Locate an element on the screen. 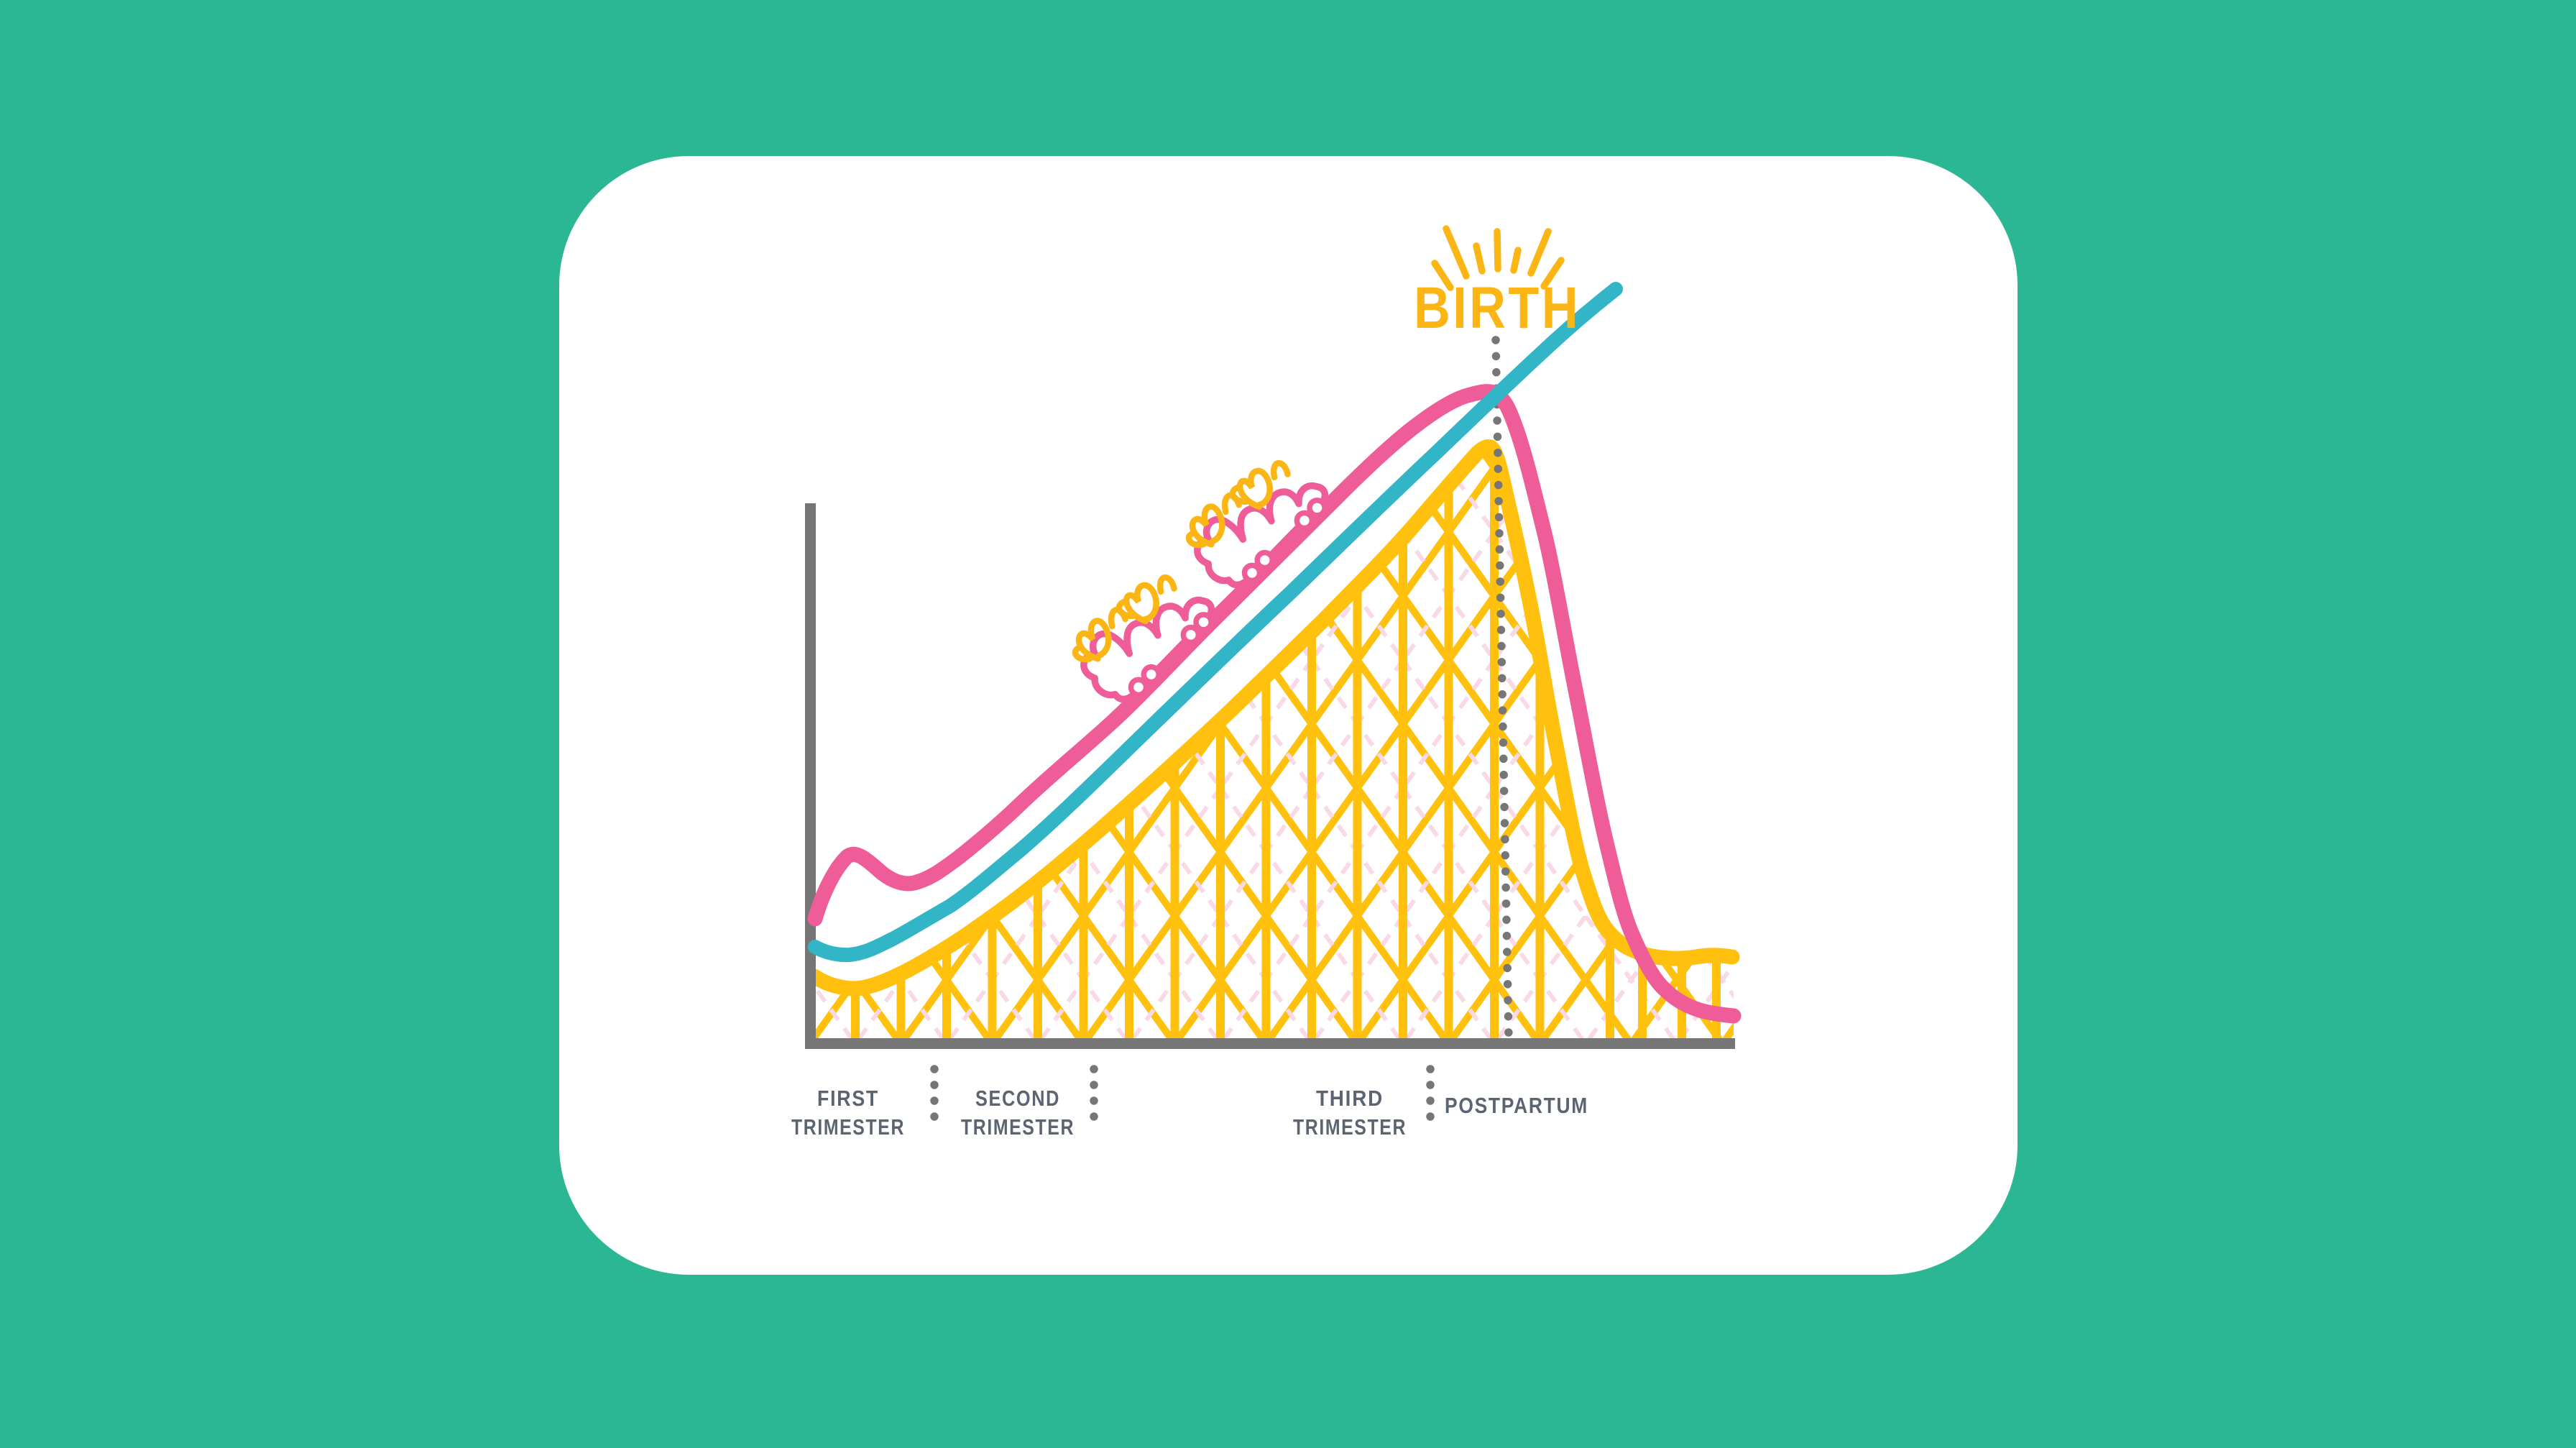 The width and height of the screenshot is (2576, 1448). x-axis-label-postpartum: POSTPARTUM is located at coordinates (1516, 1105).